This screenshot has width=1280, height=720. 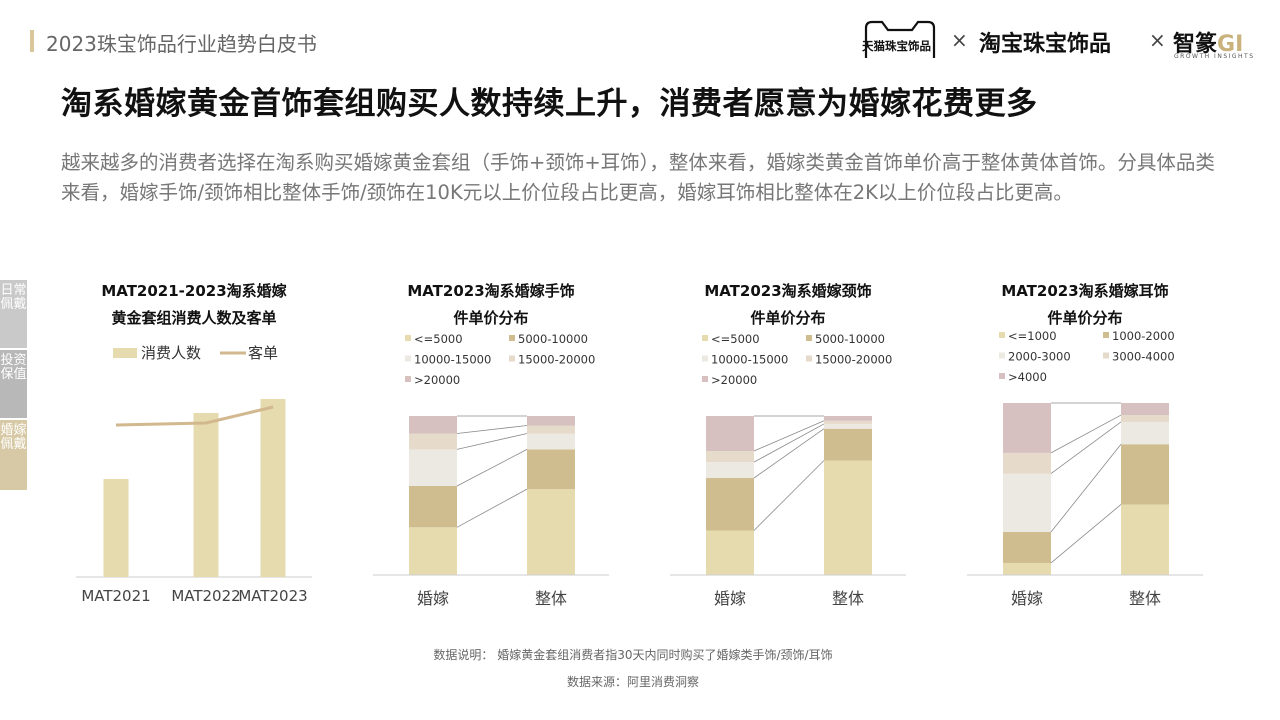 I want to click on chart-2-title: MAT2023淘系婚嫁手饰 件单价分布, so click(x=491, y=305).